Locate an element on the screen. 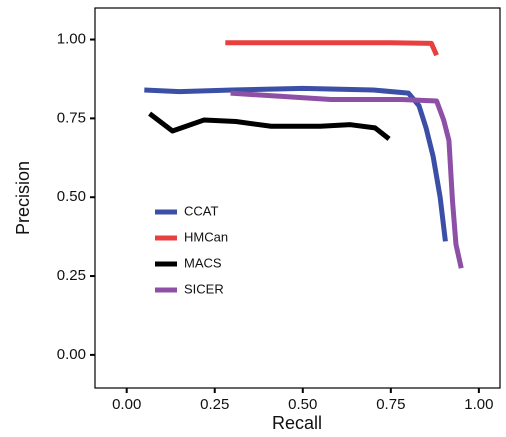 Image resolution: width=506 pixels, height=437 pixels. y-axis-title: Precision is located at coordinates (23, 198).